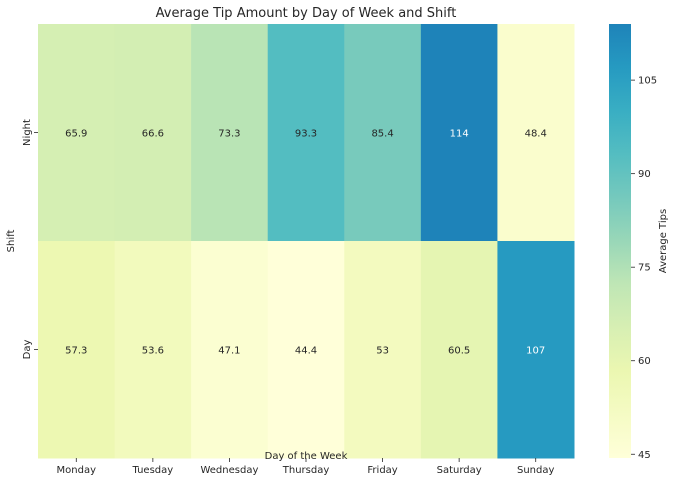 Image resolution: width=676 pixels, height=496 pixels. Describe the element at coordinates (633, 242) in the screenshot. I see `colorbar: 45 60 75 90 105` at that location.